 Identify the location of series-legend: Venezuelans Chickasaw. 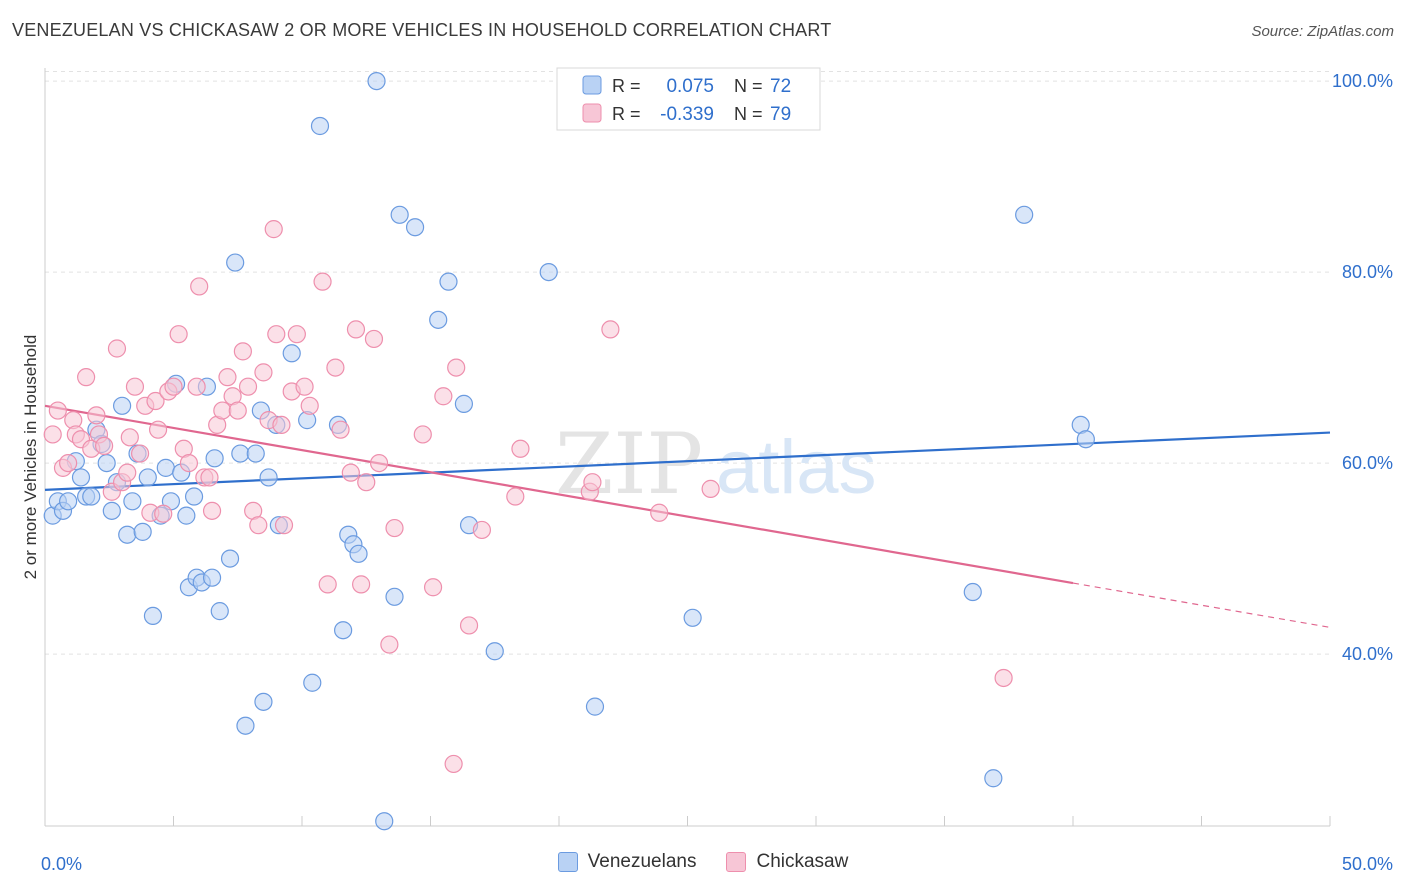
(703, 862).